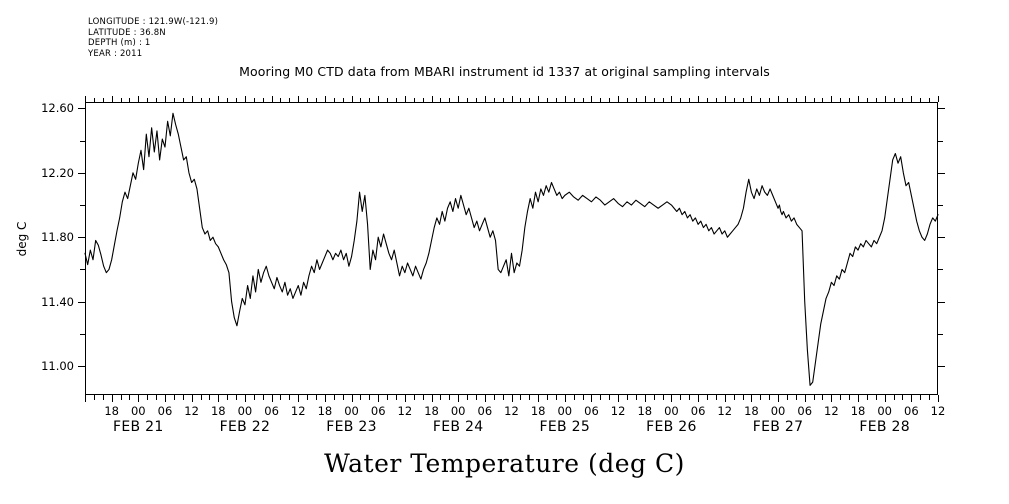 The width and height of the screenshot is (1009, 504). I want to click on x-day-label: FEB 22, so click(245, 427).